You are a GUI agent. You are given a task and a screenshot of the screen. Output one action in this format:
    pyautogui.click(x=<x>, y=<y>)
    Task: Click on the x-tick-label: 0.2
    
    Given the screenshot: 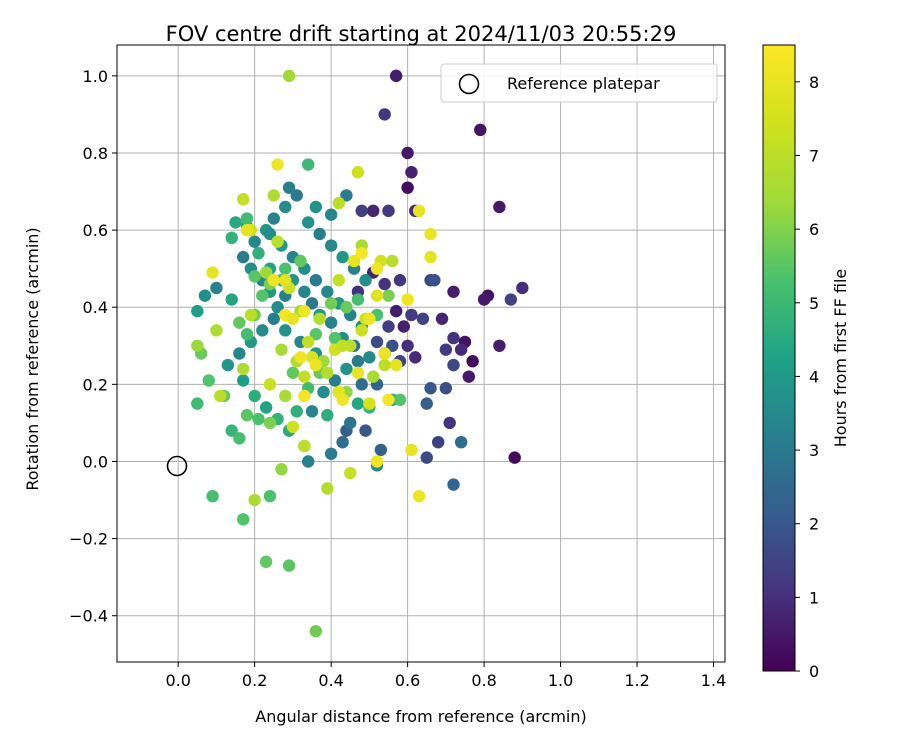 What is the action you would take?
    pyautogui.click(x=254, y=680)
    